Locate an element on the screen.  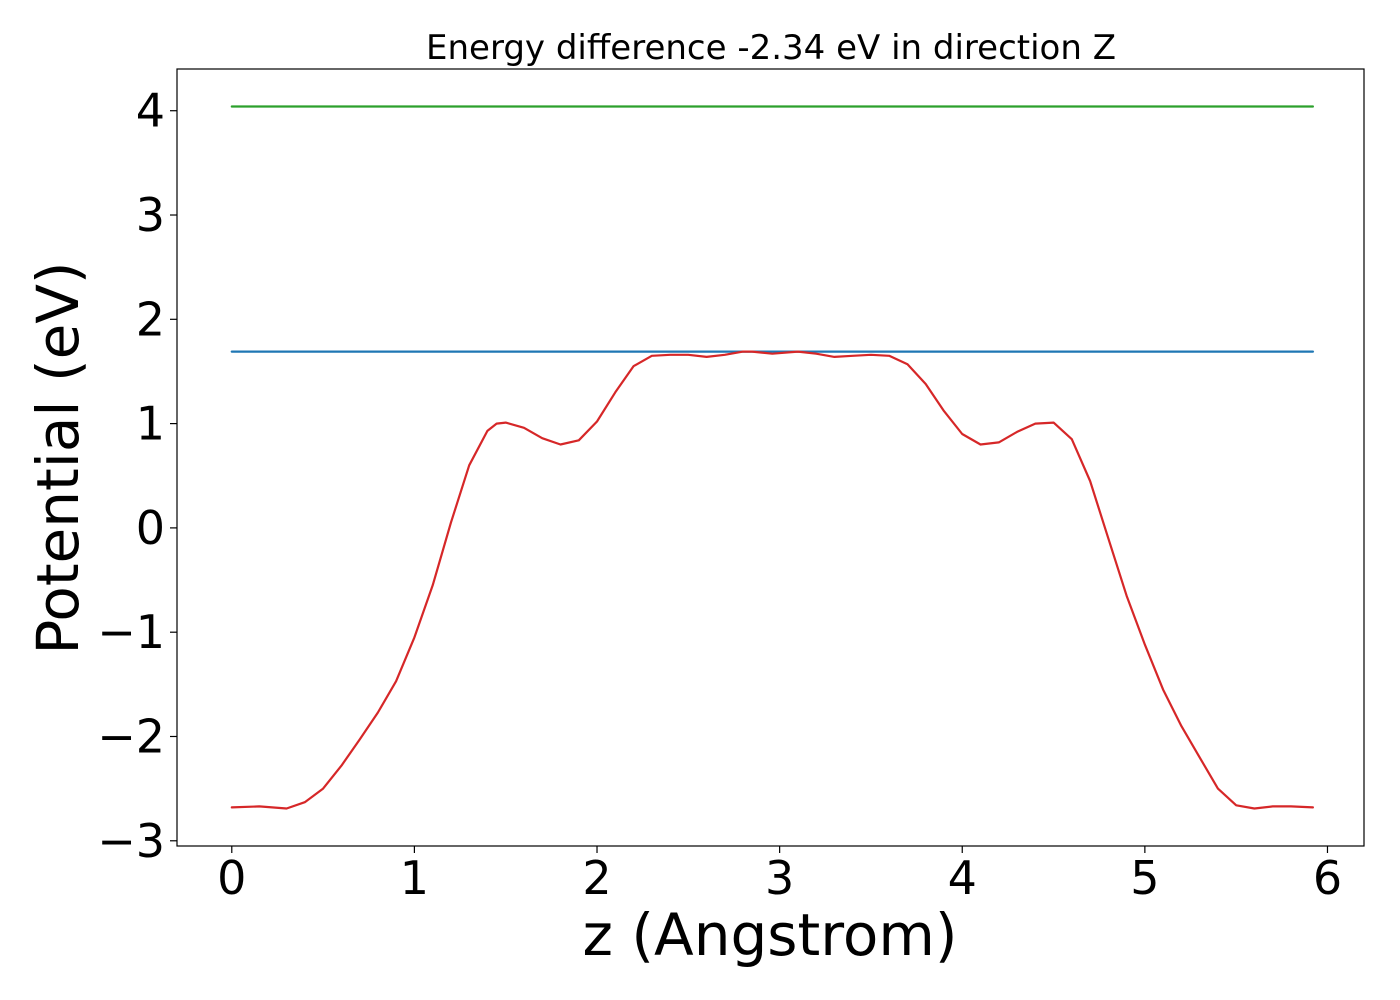
x-tick-label: 5 is located at coordinates (1144, 878).